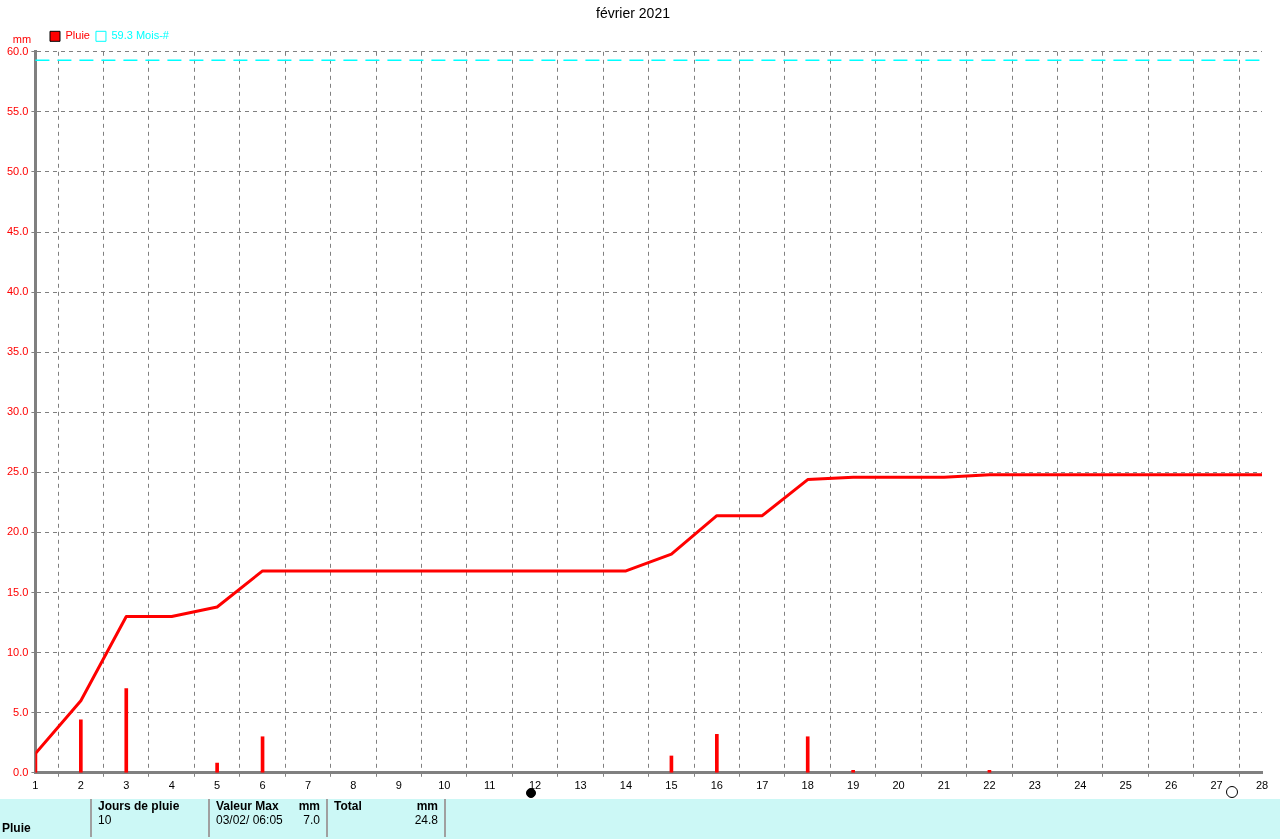 This screenshot has width=1280, height=839. Describe the element at coordinates (807, 785) in the screenshot. I see `x-tick-label: 18` at that location.